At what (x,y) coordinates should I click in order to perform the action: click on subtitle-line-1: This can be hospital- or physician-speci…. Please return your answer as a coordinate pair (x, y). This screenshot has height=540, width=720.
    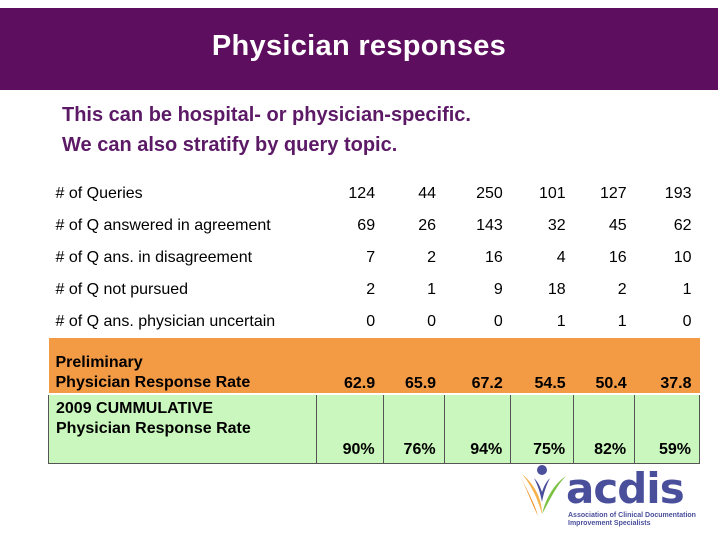
    Looking at the image, I should click on (266, 115).